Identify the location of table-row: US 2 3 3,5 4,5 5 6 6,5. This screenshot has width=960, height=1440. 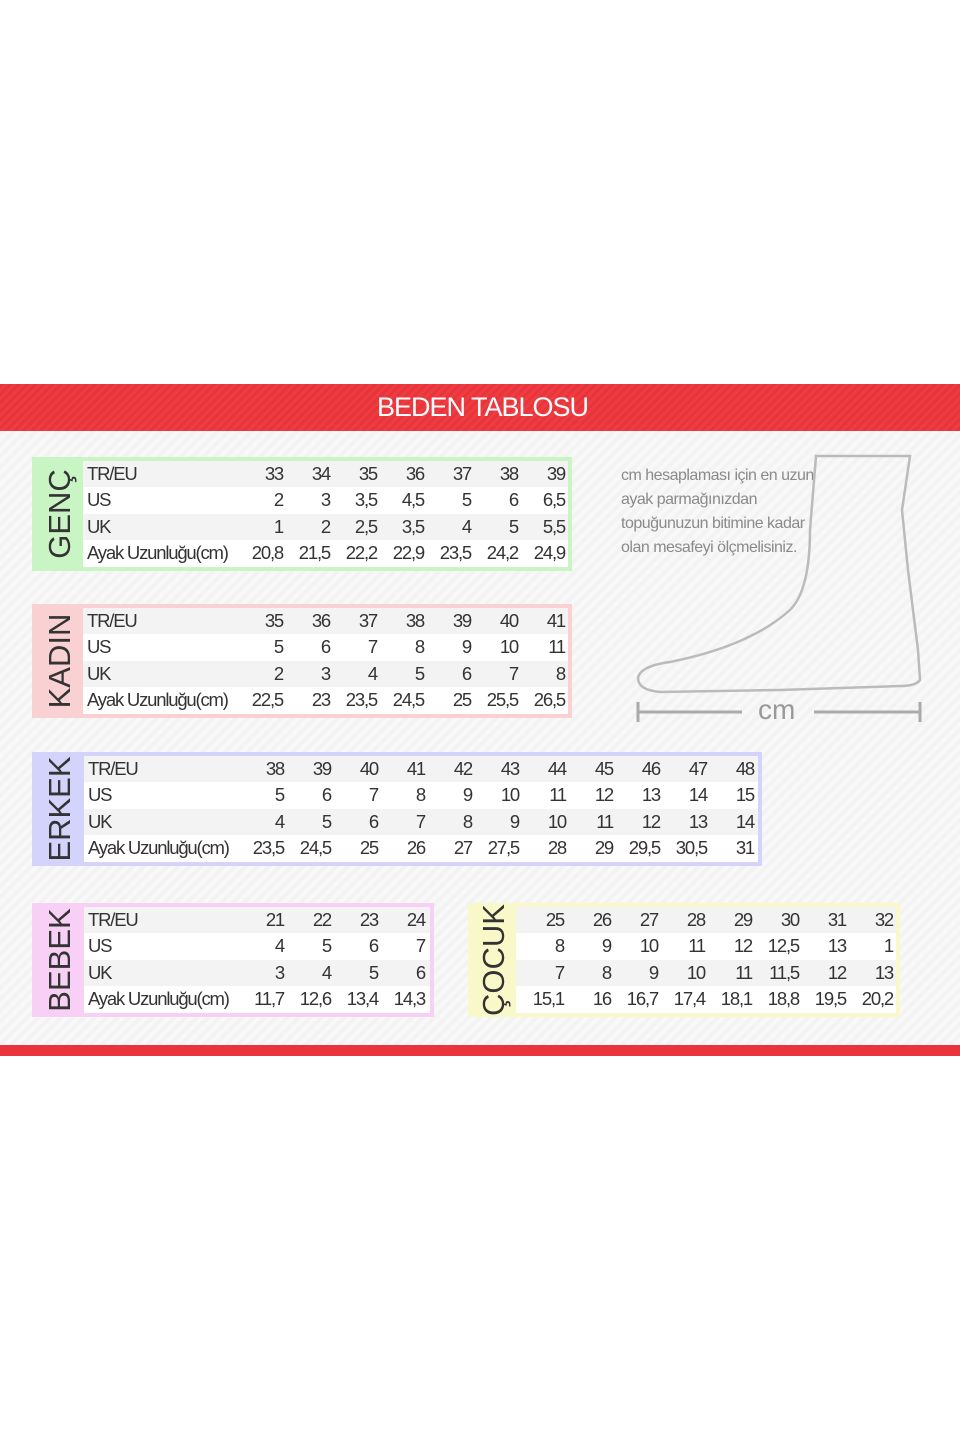
(325, 500).